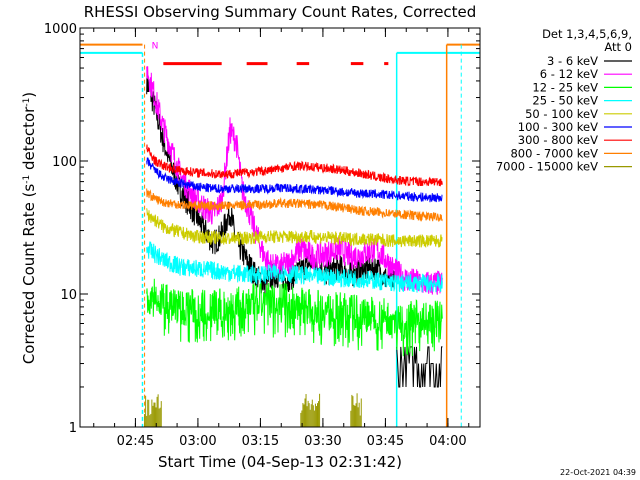  I want to click on legend-entry-label: 7000 - 15000 keV, so click(547, 167).